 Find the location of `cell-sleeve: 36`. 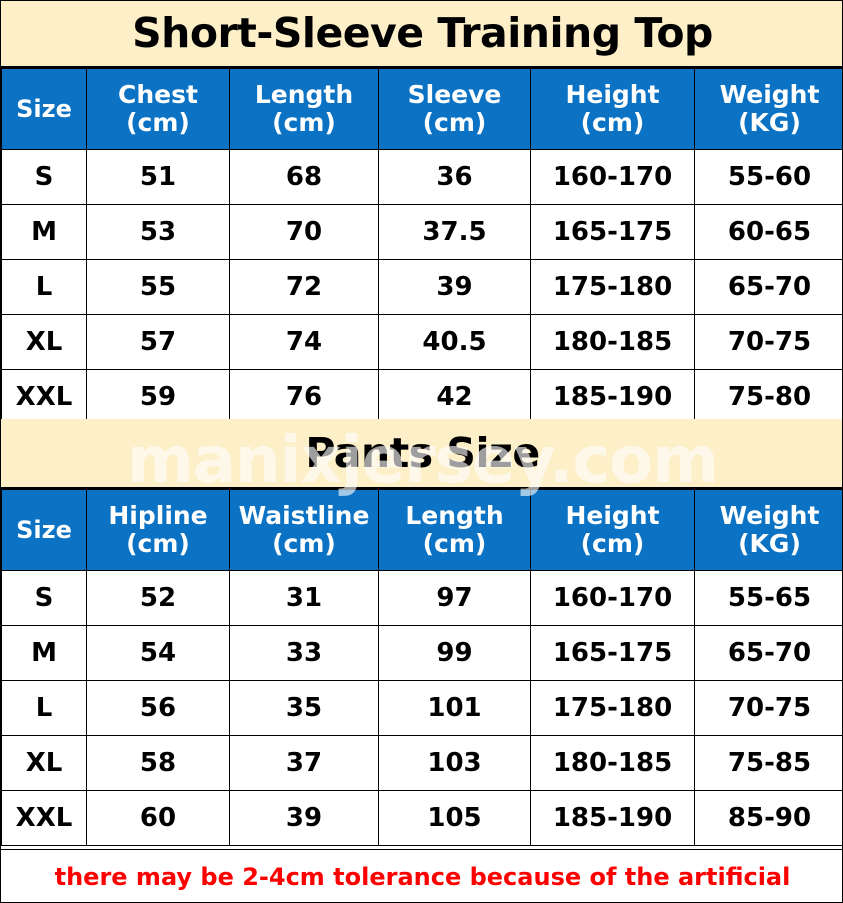

cell-sleeve: 36 is located at coordinates (454, 177).